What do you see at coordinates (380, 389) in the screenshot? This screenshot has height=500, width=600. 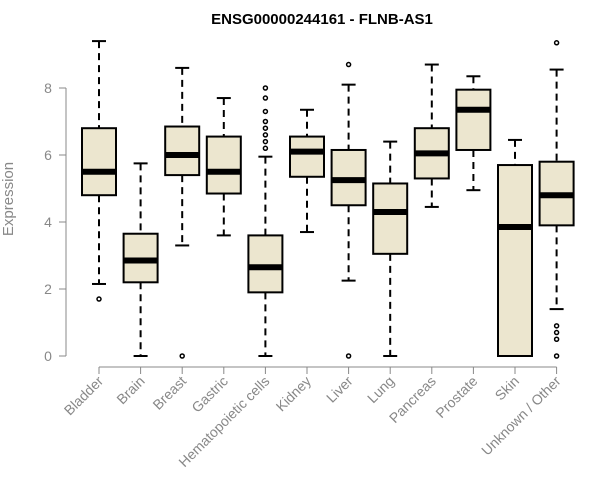 I see `x-tick-label: Lung` at bounding box center [380, 389].